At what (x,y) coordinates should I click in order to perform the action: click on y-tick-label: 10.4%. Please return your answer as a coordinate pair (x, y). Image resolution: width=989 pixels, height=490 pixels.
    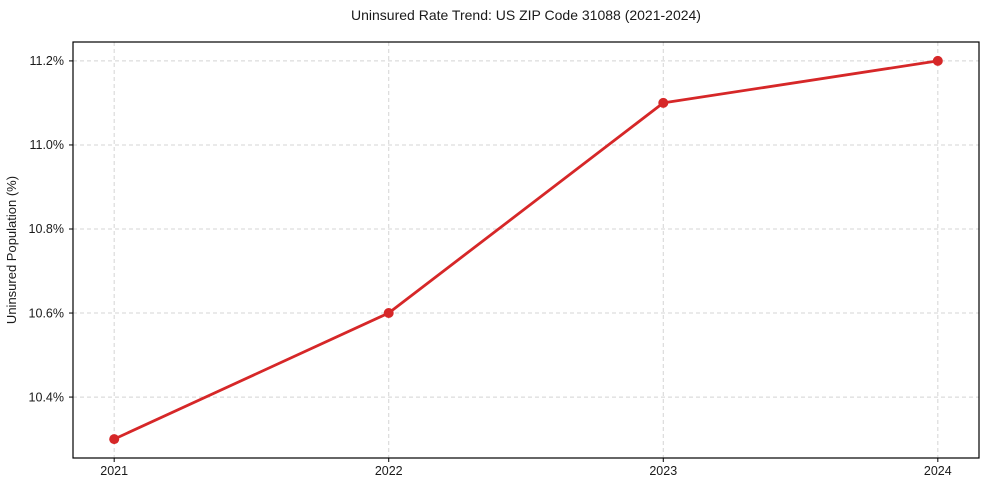
    Looking at the image, I should click on (46, 397).